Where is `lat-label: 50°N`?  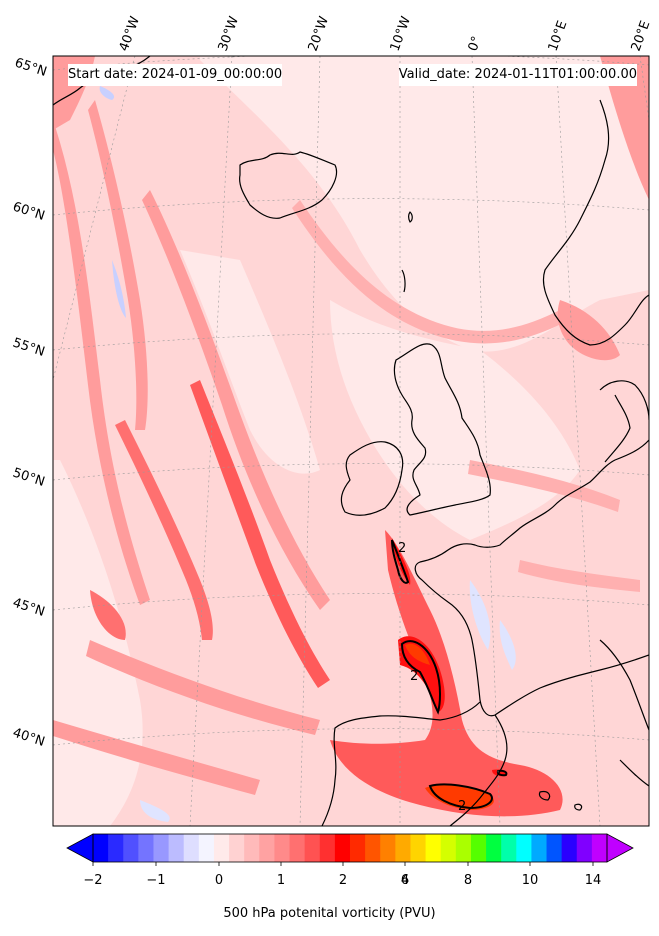 lat-label: 50°N is located at coordinates (29, 478).